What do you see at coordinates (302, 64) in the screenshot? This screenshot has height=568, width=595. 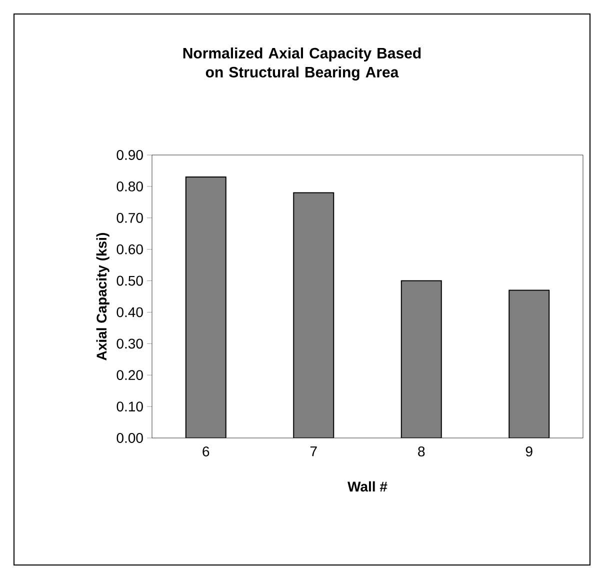 I see `chart-title: Normalized Axial Capacity Based on Structural Bearing Area` at bounding box center [302, 64].